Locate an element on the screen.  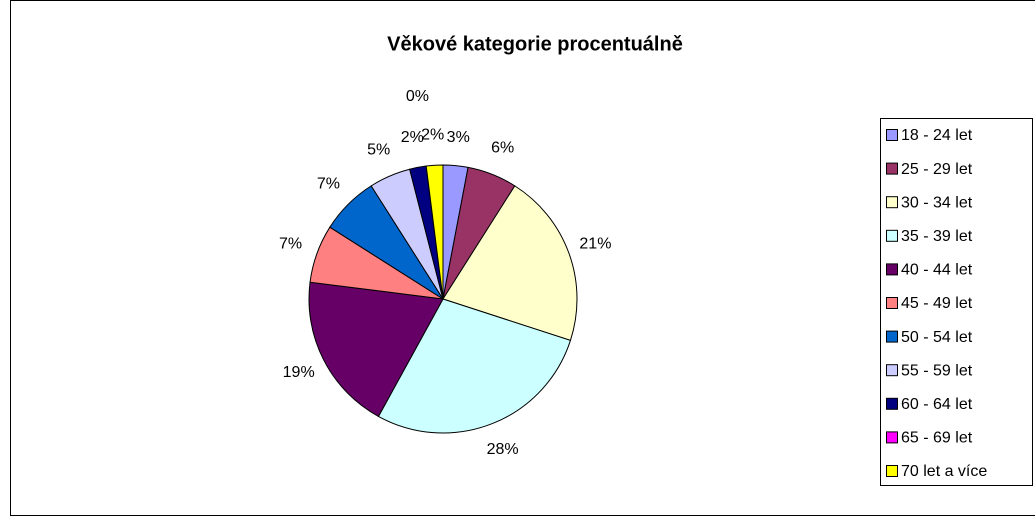
legend-label: 30 - 34 let is located at coordinates (937, 202).